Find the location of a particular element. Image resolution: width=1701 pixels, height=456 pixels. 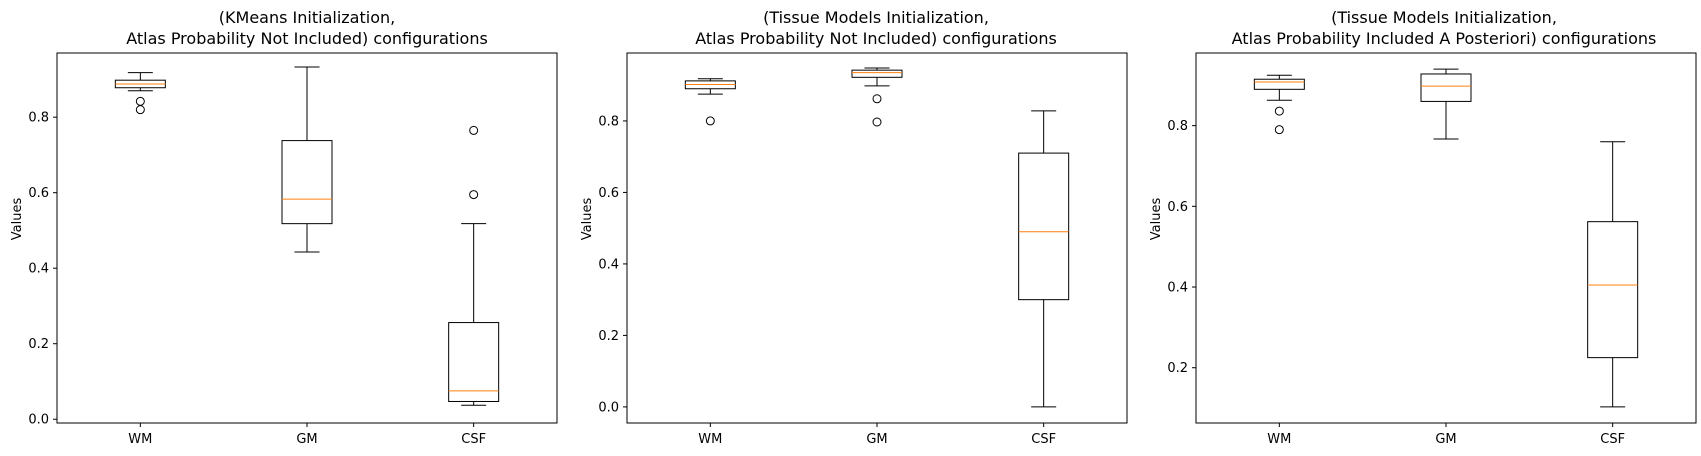

subplot-2-title-line-1: (Tissue Models Initialization, is located at coordinates (876, 17).